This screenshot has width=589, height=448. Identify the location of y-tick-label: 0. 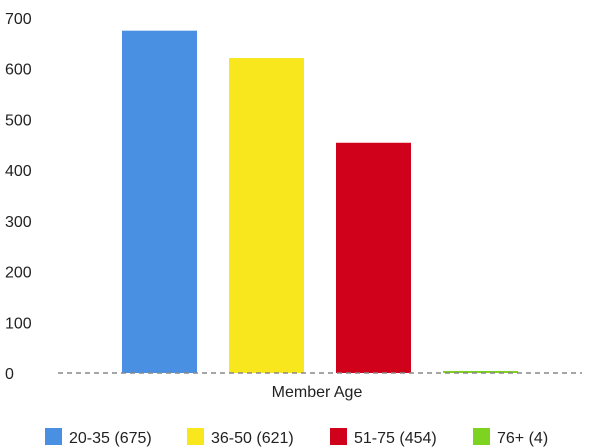
(9, 374).